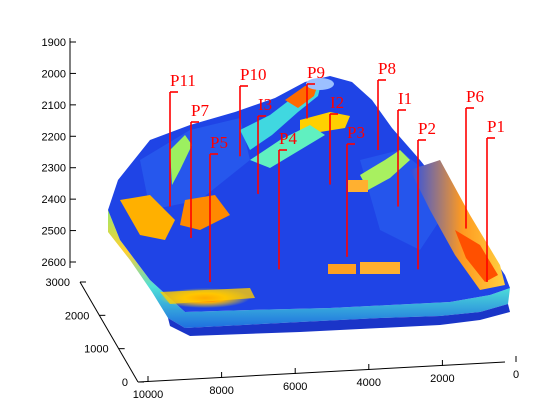 The height and width of the screenshot is (420, 560). I want to click on well-p6: P6, so click(474, 158).